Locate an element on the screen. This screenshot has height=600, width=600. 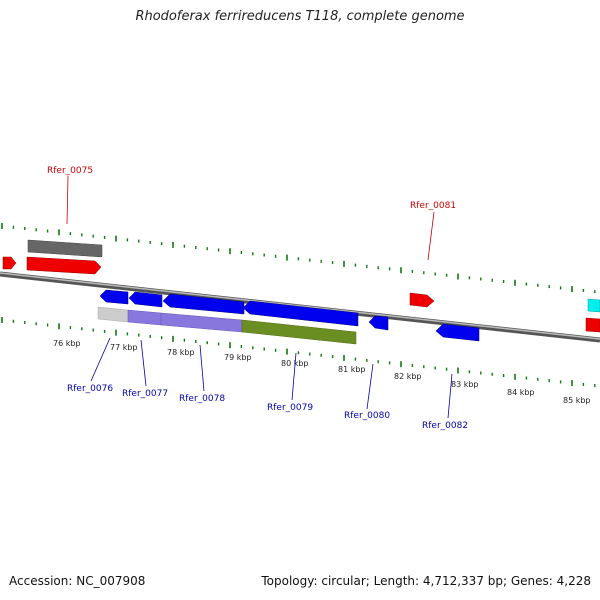
reverse-features is located at coordinates (288, 317).